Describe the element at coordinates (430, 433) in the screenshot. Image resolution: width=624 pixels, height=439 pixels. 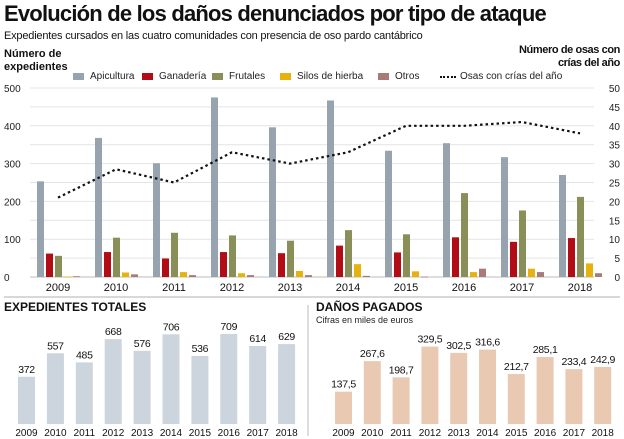
I see `danos-x-tick-label: 2012` at that location.